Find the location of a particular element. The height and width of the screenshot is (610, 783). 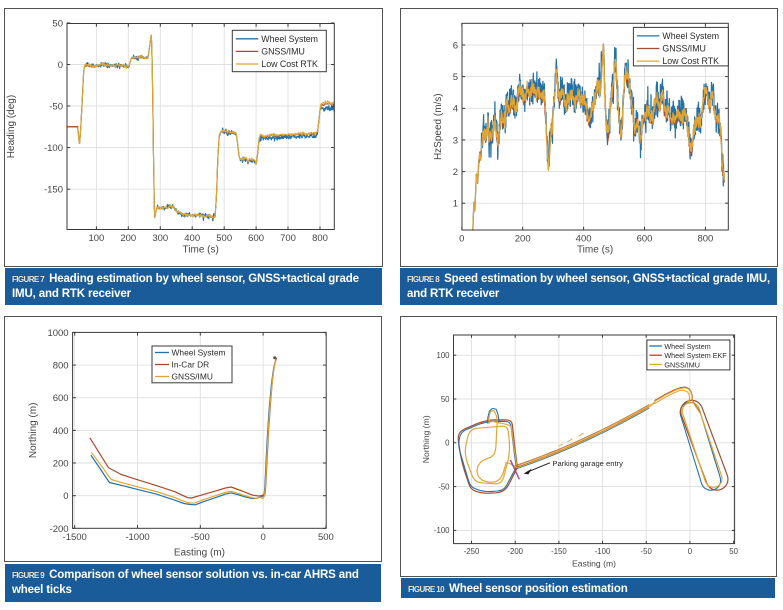

svg-text: 6 is located at coordinates (455, 45).